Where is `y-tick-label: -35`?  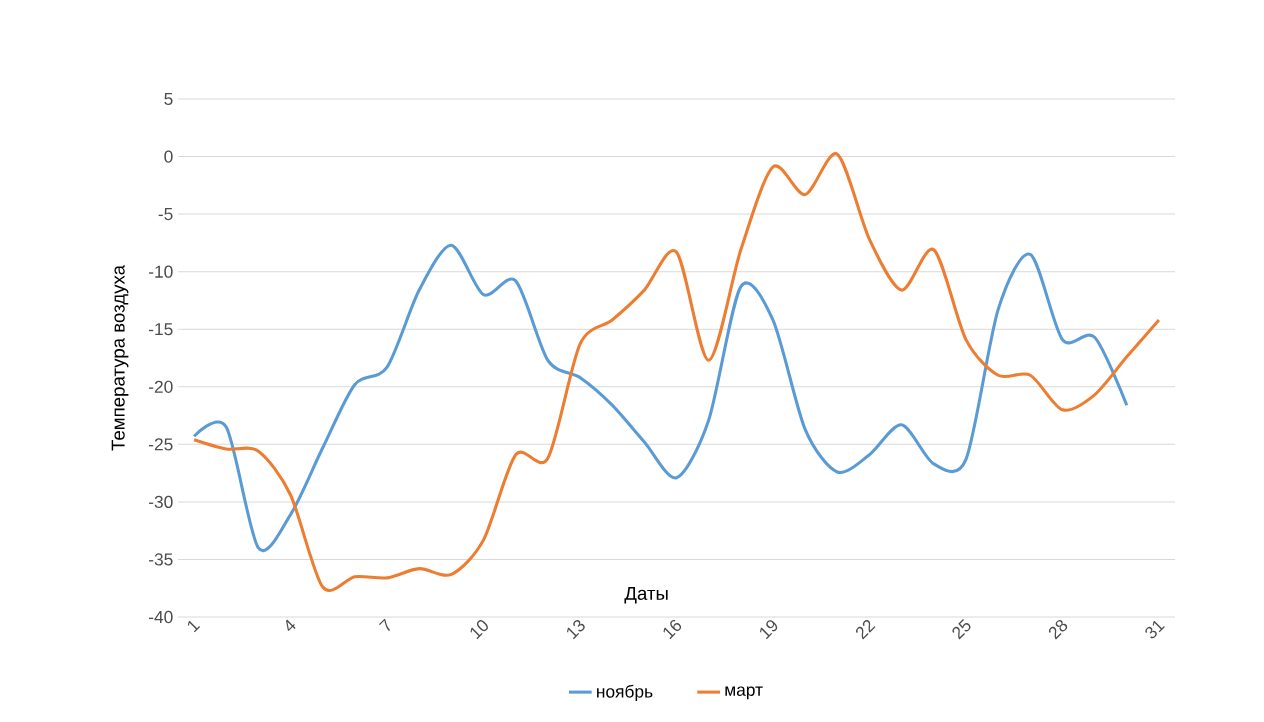
y-tick-label: -35 is located at coordinates (161, 559).